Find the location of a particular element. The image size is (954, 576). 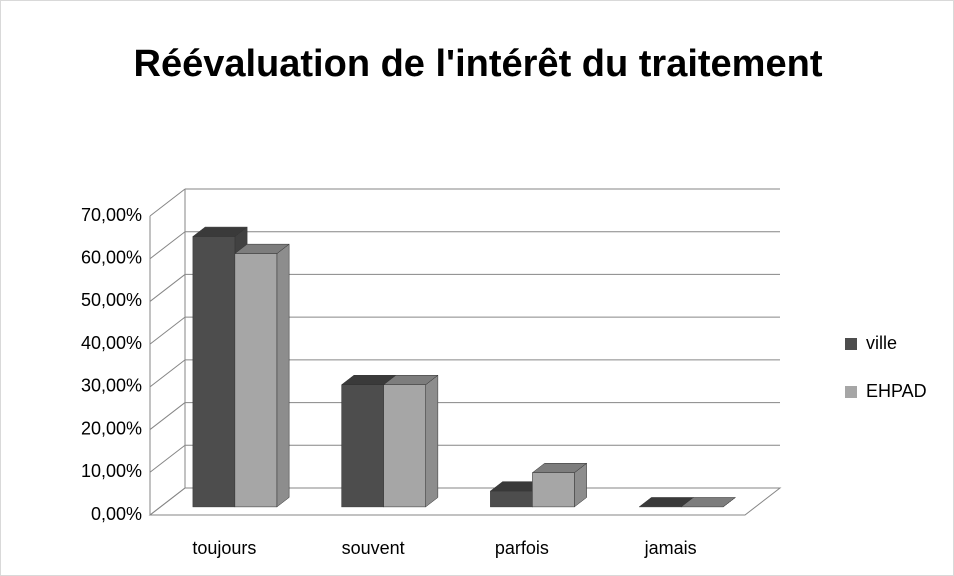

legend-label: EHPAD is located at coordinates (896, 391).